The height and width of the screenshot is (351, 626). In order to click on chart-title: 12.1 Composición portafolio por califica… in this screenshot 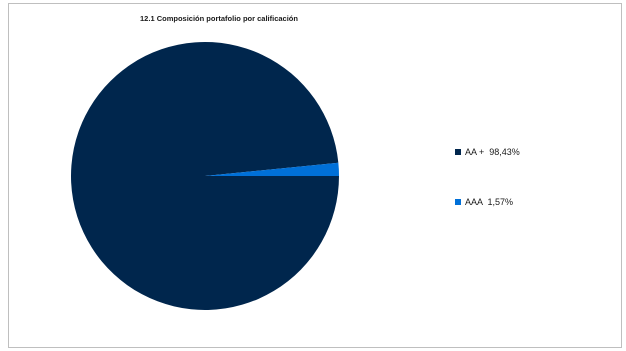, I will do `click(219, 18)`.